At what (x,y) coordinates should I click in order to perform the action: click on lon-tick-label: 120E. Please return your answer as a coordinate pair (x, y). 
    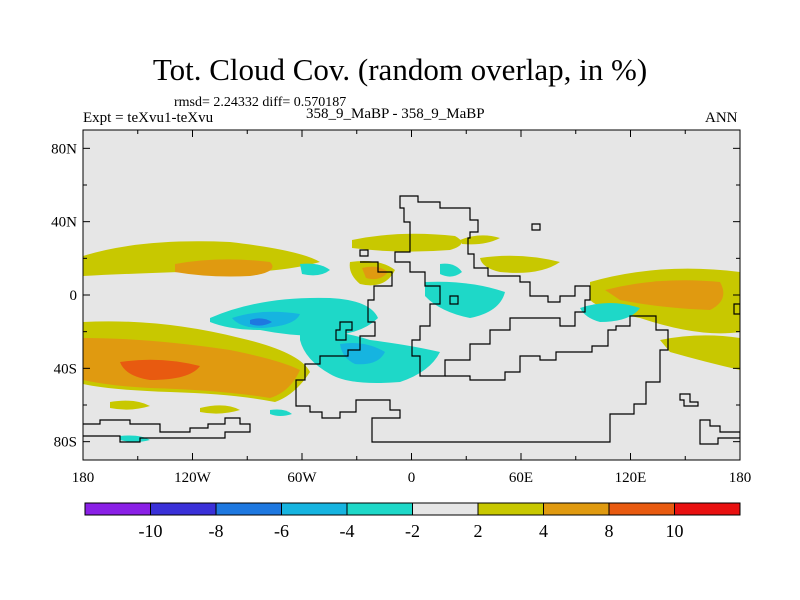
    Looking at the image, I should click on (631, 478).